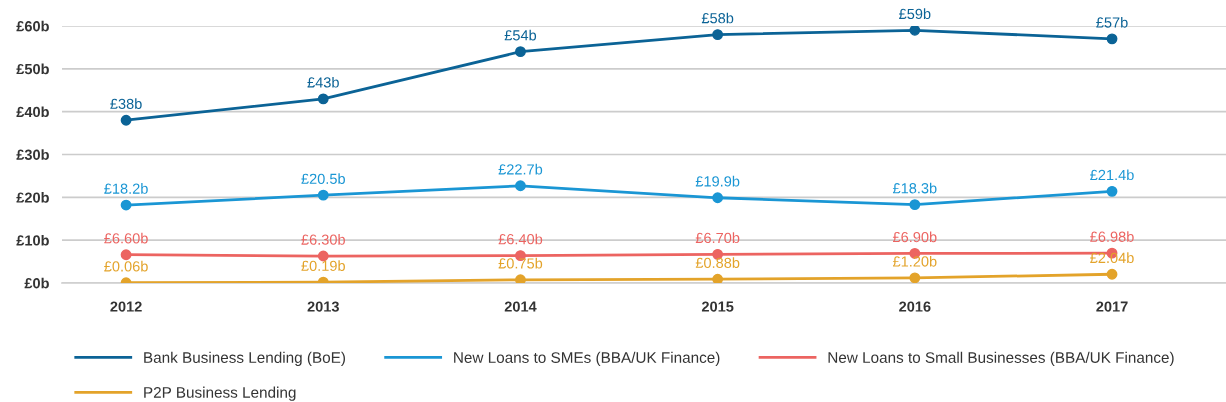 The image size is (1226, 402). Describe the element at coordinates (520, 306) in the screenshot. I see `x-tick-label: 2014` at that location.